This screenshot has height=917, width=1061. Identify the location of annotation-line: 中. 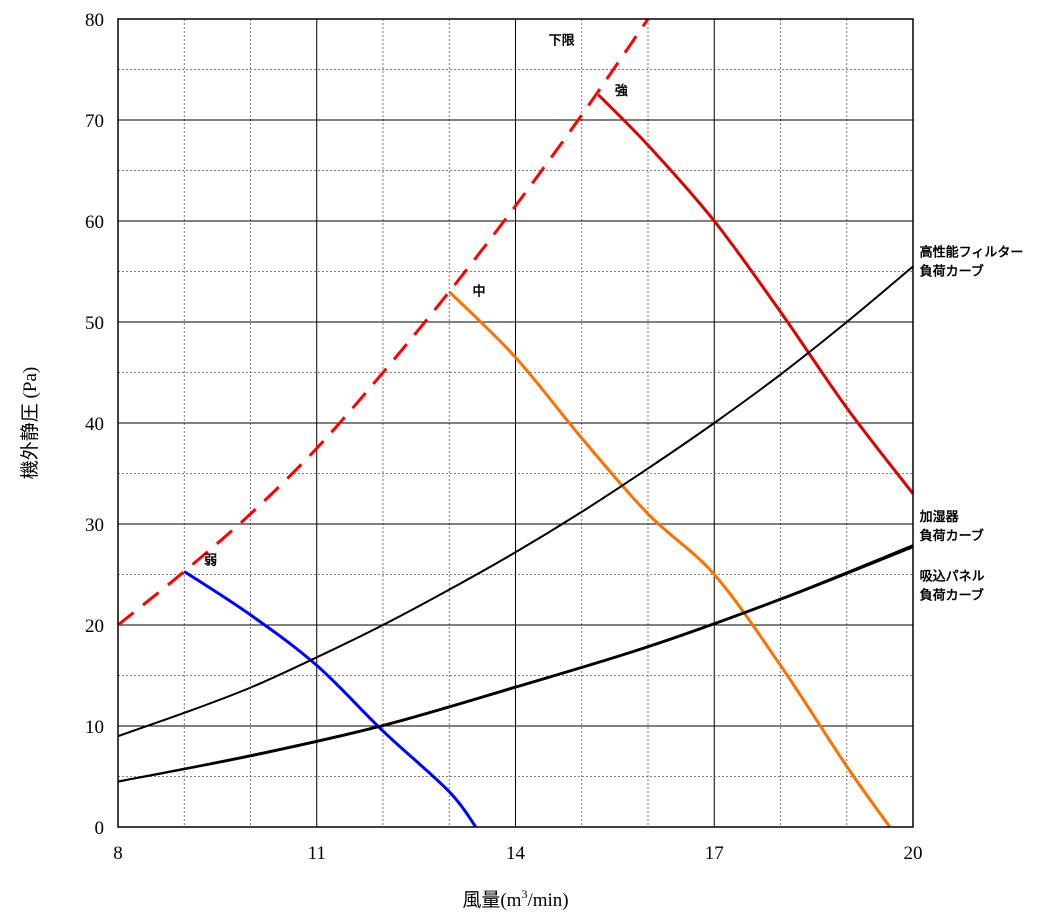
(478, 292).